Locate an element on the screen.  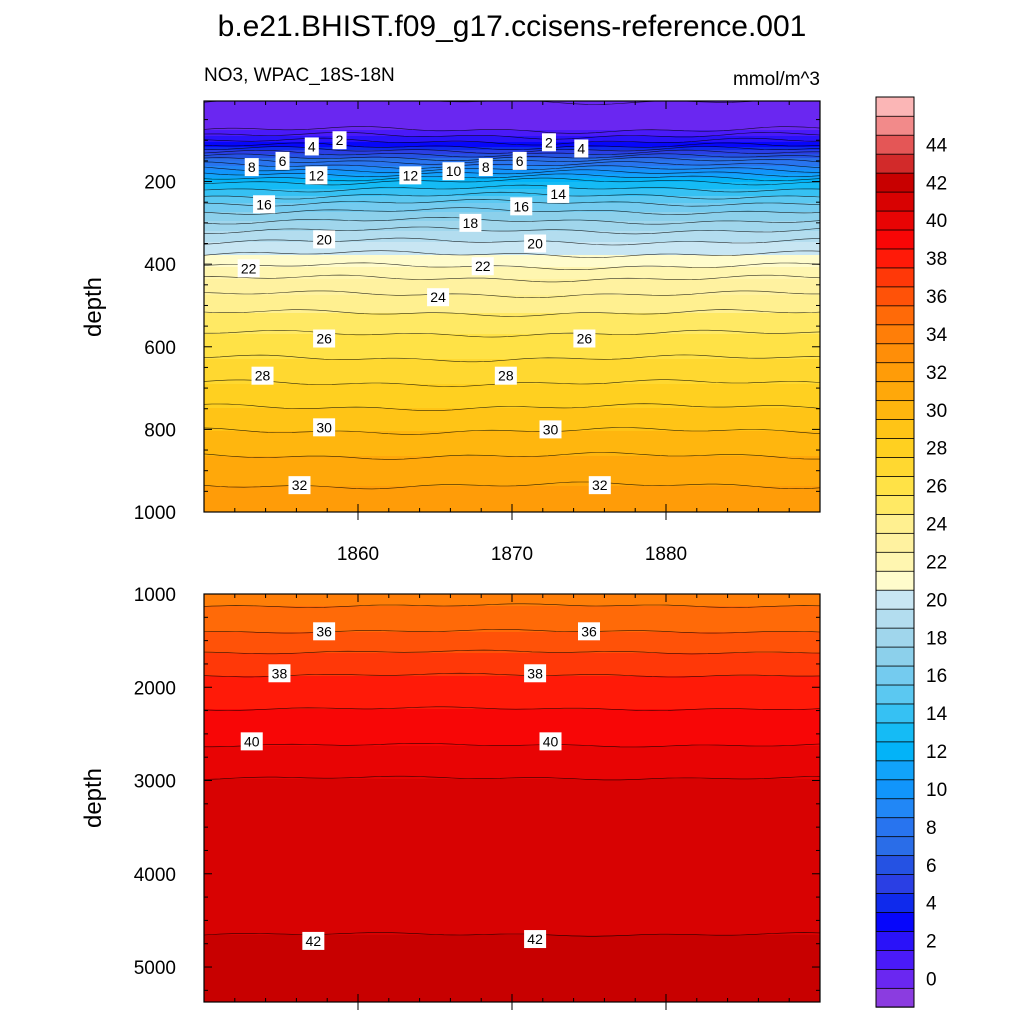
contour-label: 36 is located at coordinates (589, 631).